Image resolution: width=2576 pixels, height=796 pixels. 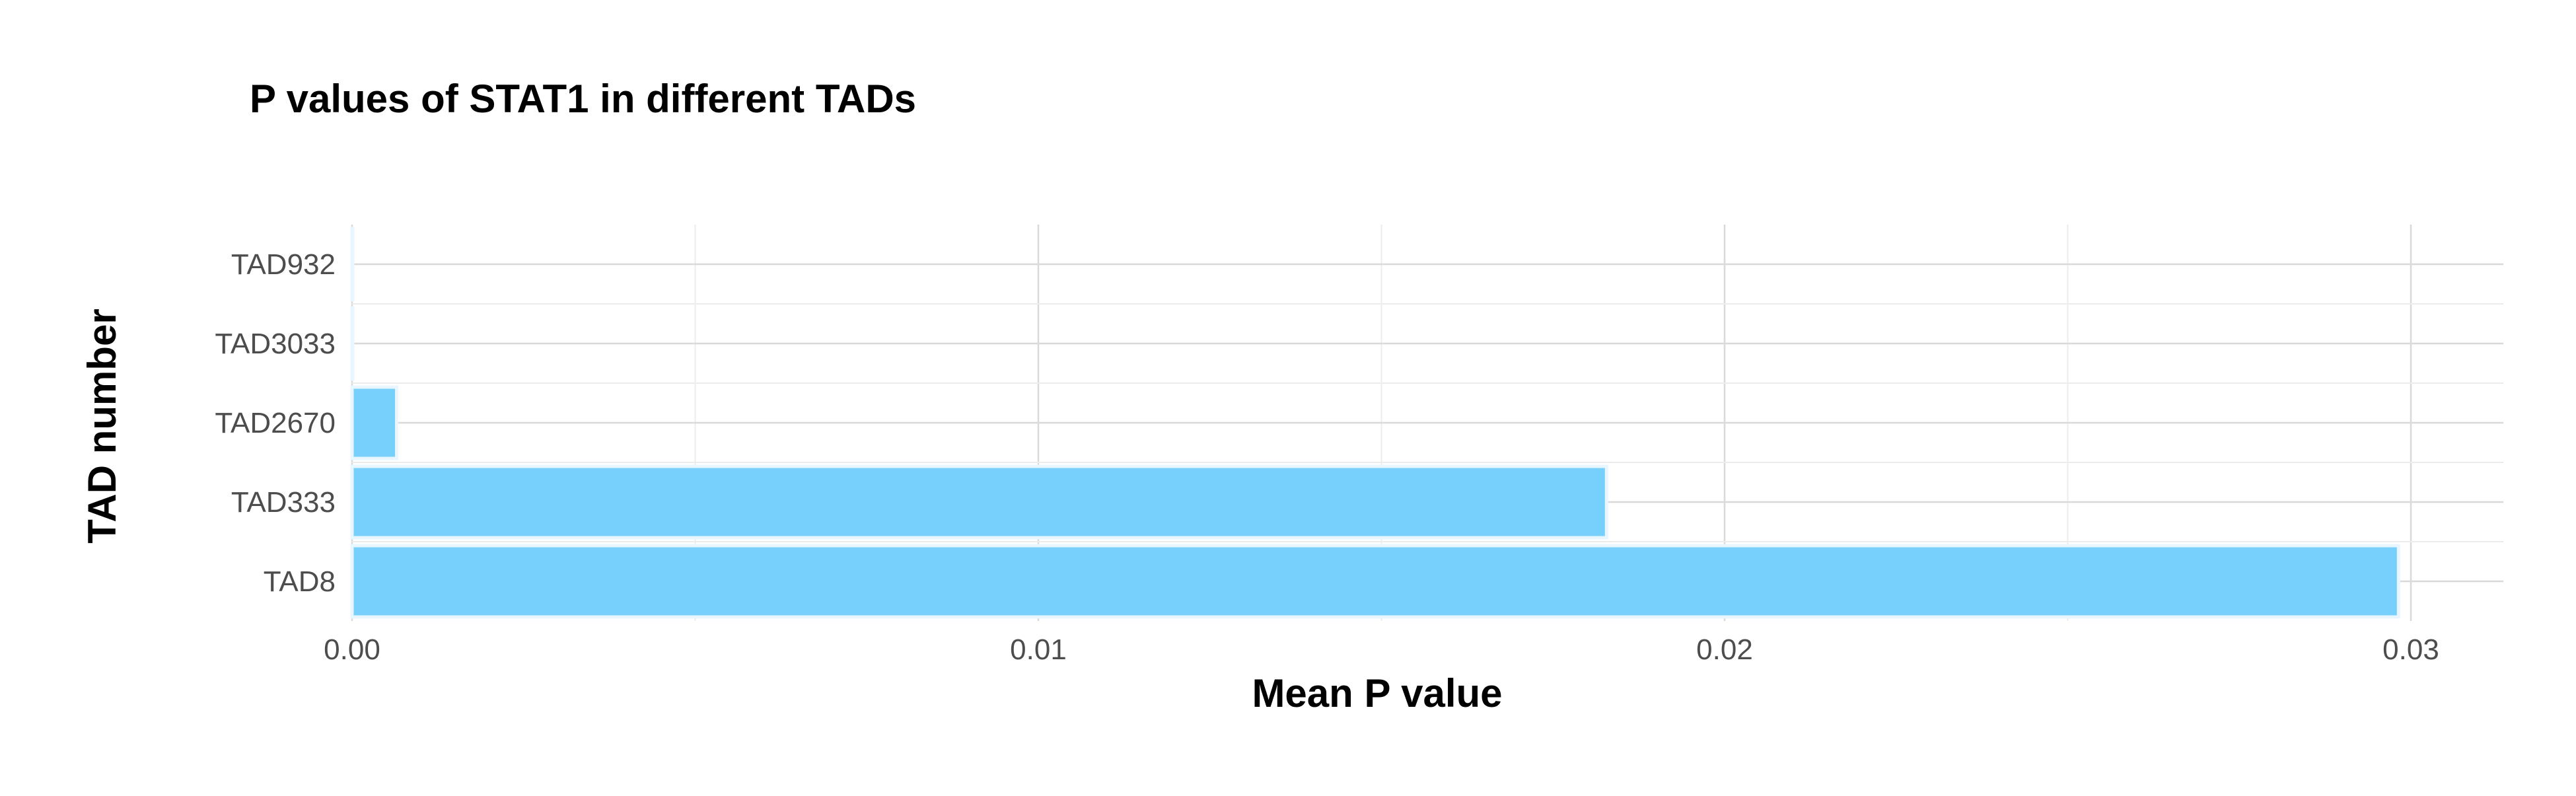 What do you see at coordinates (1375, 581) in the screenshot?
I see `bar-tad8` at bounding box center [1375, 581].